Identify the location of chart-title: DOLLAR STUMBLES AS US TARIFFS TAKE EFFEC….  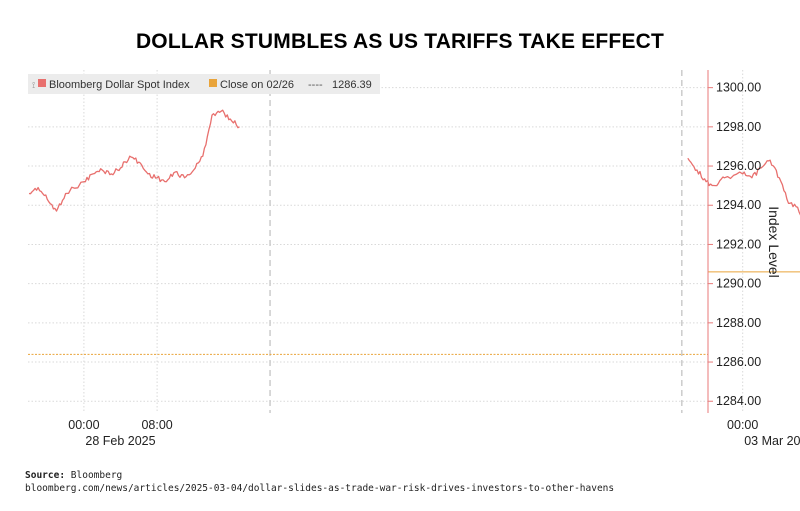
(400, 41).